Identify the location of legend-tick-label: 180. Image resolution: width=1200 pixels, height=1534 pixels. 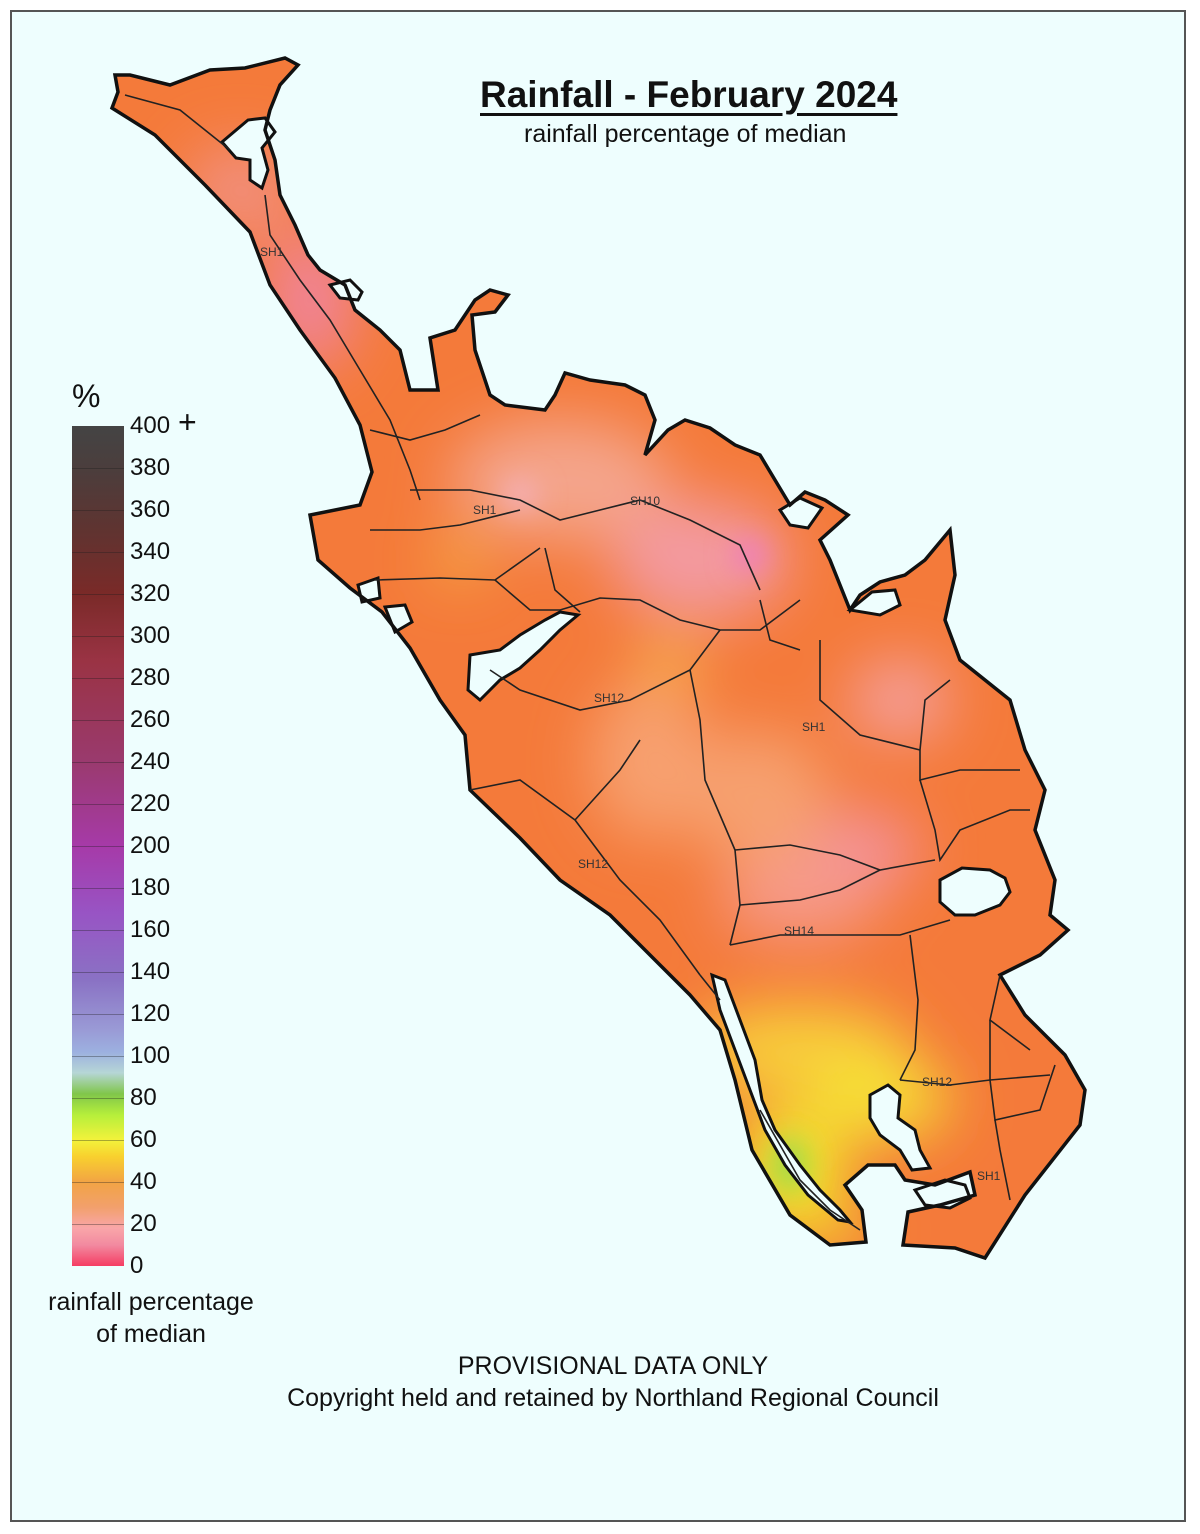
(150, 887).